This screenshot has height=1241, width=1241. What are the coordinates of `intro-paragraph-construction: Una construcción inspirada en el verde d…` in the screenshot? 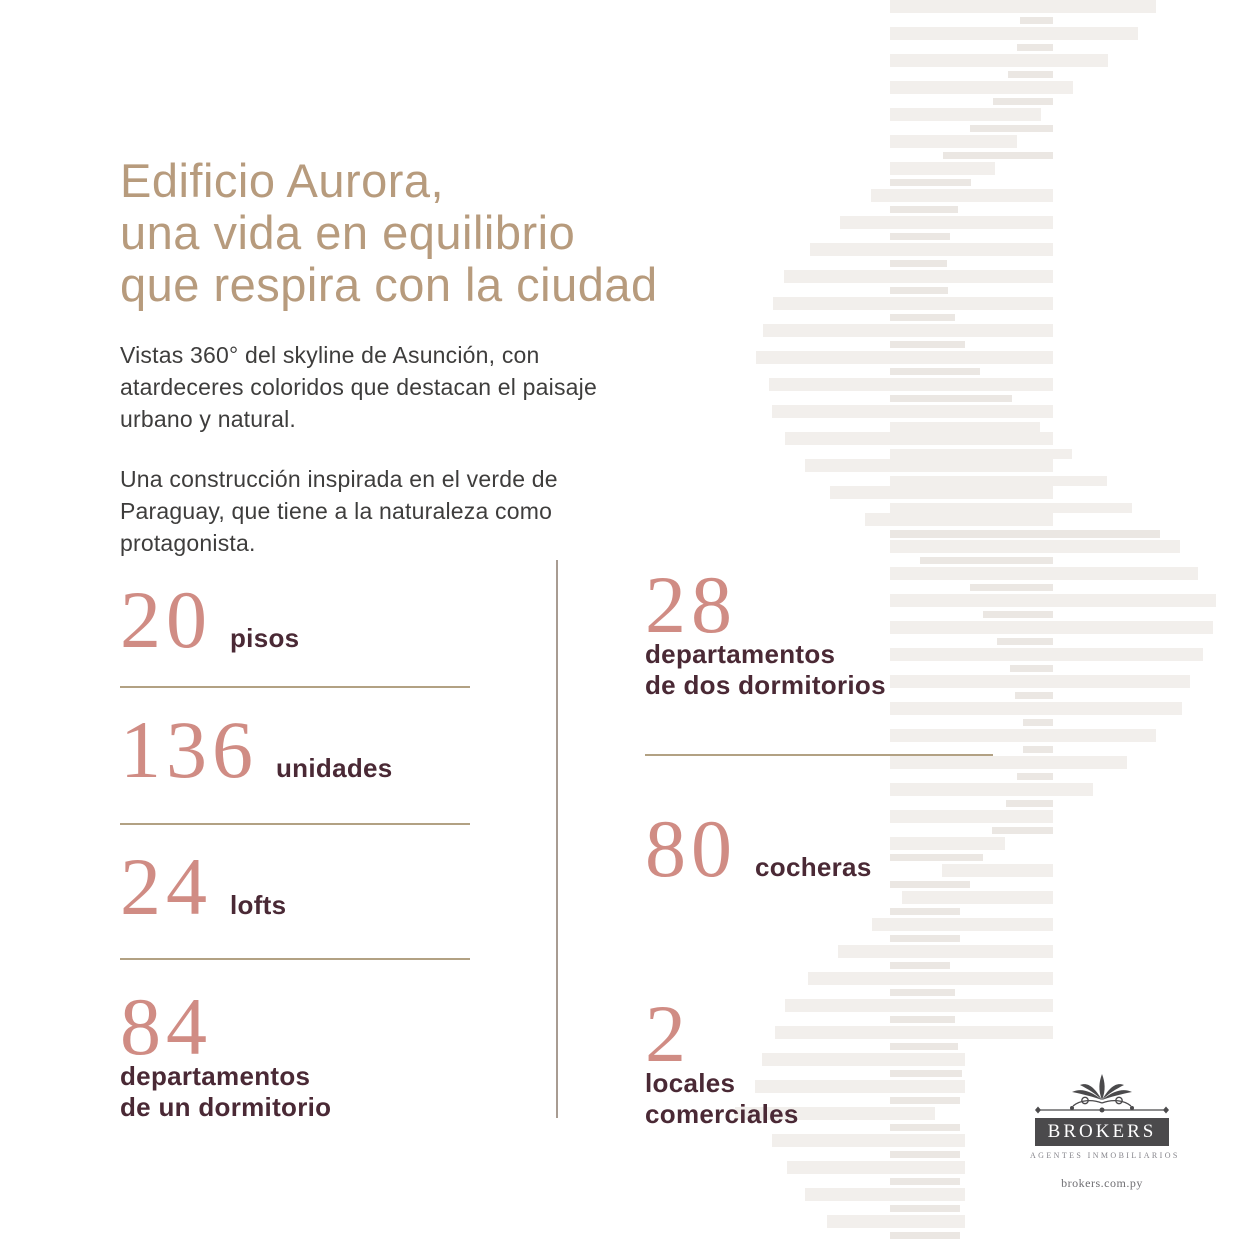 It's located at (339, 511).